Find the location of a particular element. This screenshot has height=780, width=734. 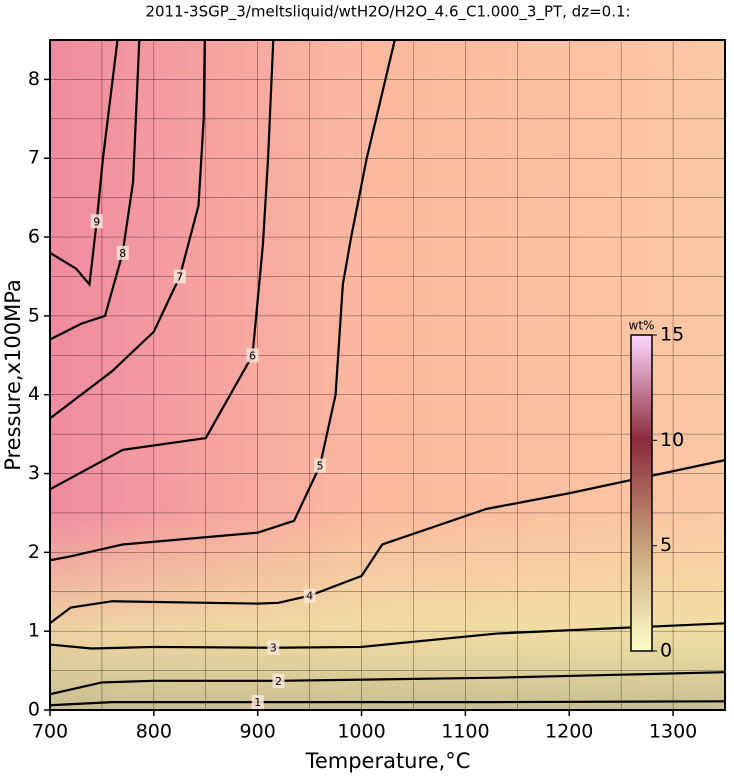

y-tick-label: 1 is located at coordinates (34, 631).